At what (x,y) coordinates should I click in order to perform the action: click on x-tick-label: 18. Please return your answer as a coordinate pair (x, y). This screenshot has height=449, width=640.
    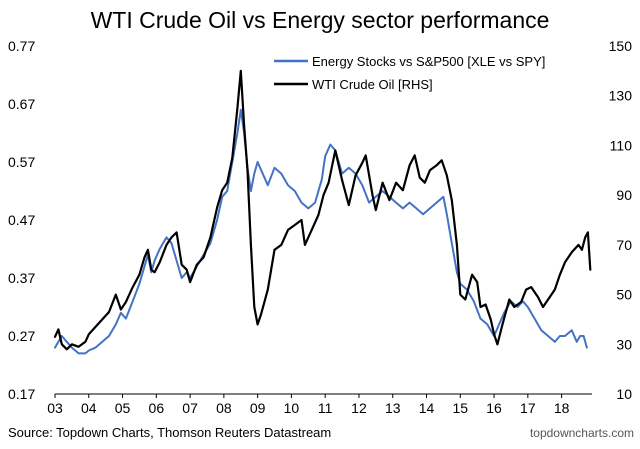
    Looking at the image, I should click on (562, 408).